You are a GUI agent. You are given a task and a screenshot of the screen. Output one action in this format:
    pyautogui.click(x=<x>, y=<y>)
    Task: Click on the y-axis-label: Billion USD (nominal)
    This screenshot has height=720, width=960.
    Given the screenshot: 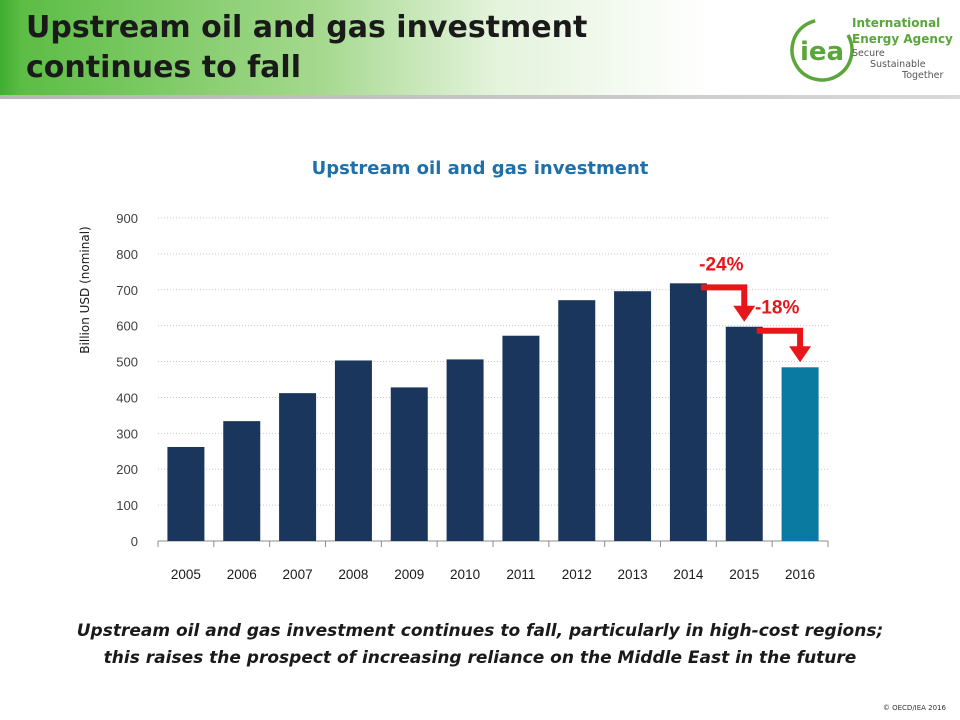 What is the action you would take?
    pyautogui.click(x=85, y=289)
    